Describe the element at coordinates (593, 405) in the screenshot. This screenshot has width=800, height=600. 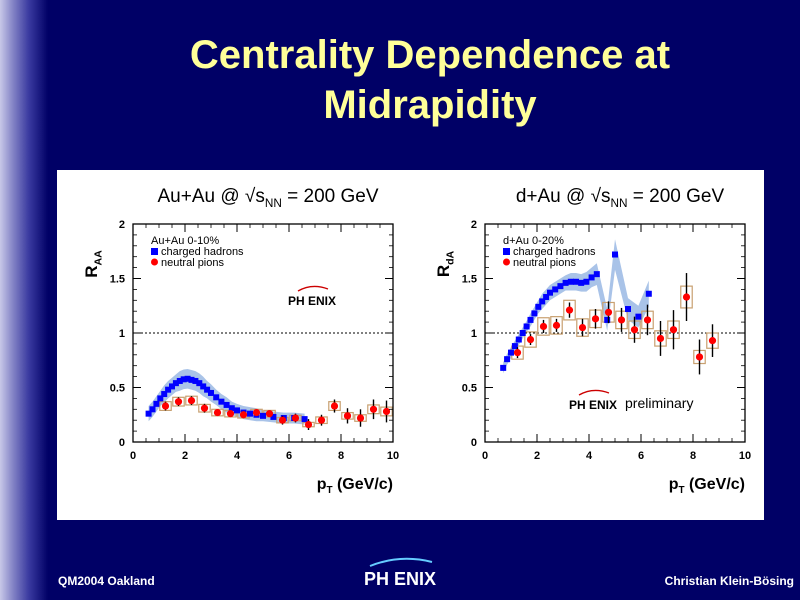
I see `chart2-logo-text: PH ENIX` at that location.